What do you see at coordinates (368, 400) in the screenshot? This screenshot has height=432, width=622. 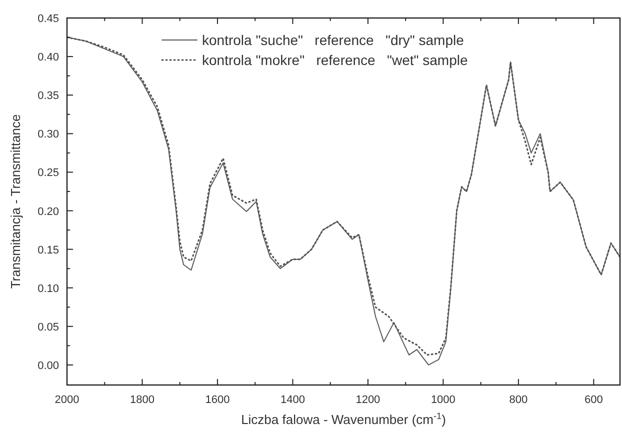 I see `x-tick-label: 1200` at bounding box center [368, 400].